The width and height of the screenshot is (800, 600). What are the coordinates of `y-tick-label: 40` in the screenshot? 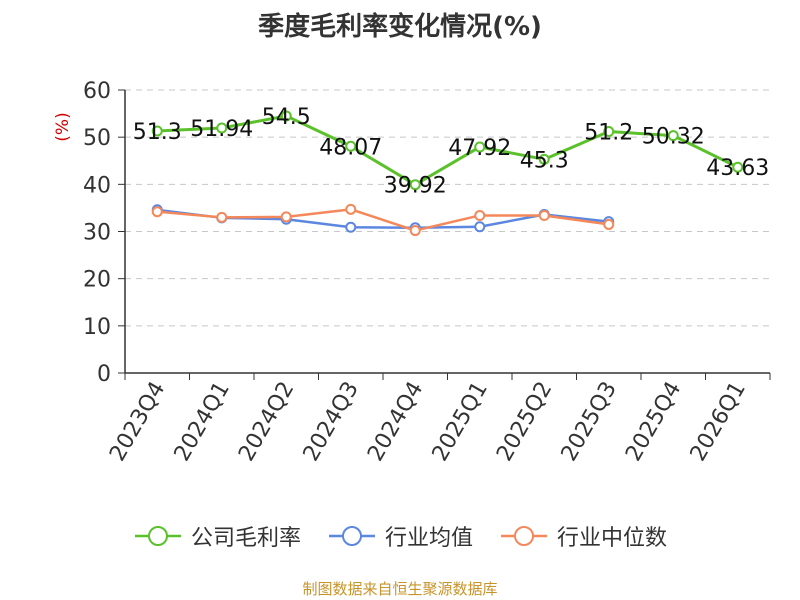 It's located at (97, 185).